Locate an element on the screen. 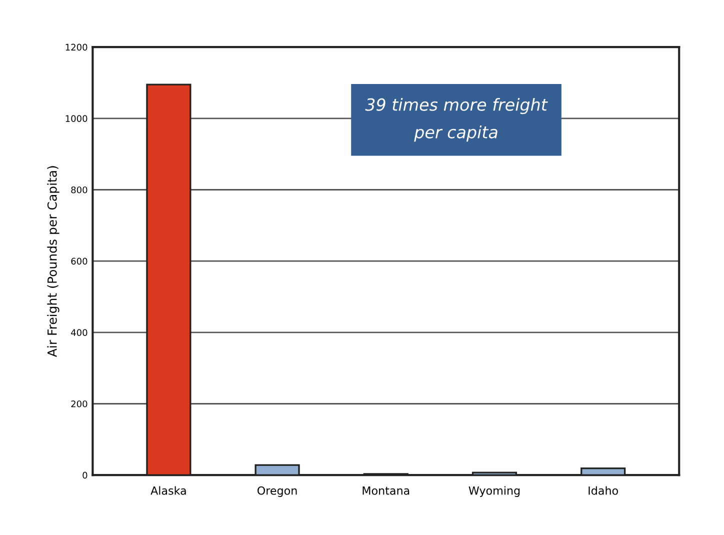  y-tick-label: 200 is located at coordinates (79, 404).